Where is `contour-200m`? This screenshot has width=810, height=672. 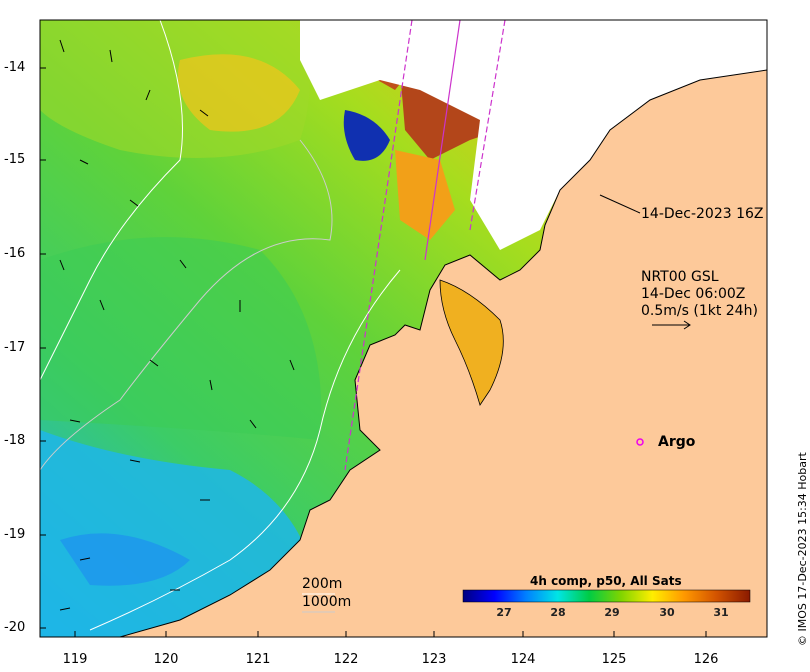 contour-200m is located at coordinates (111, 200).